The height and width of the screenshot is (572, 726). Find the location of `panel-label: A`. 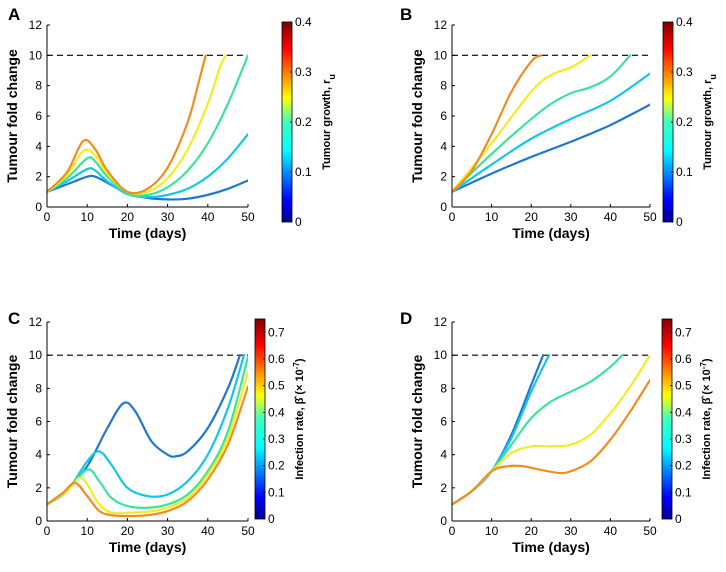

panel-label: A is located at coordinates (14, 14).